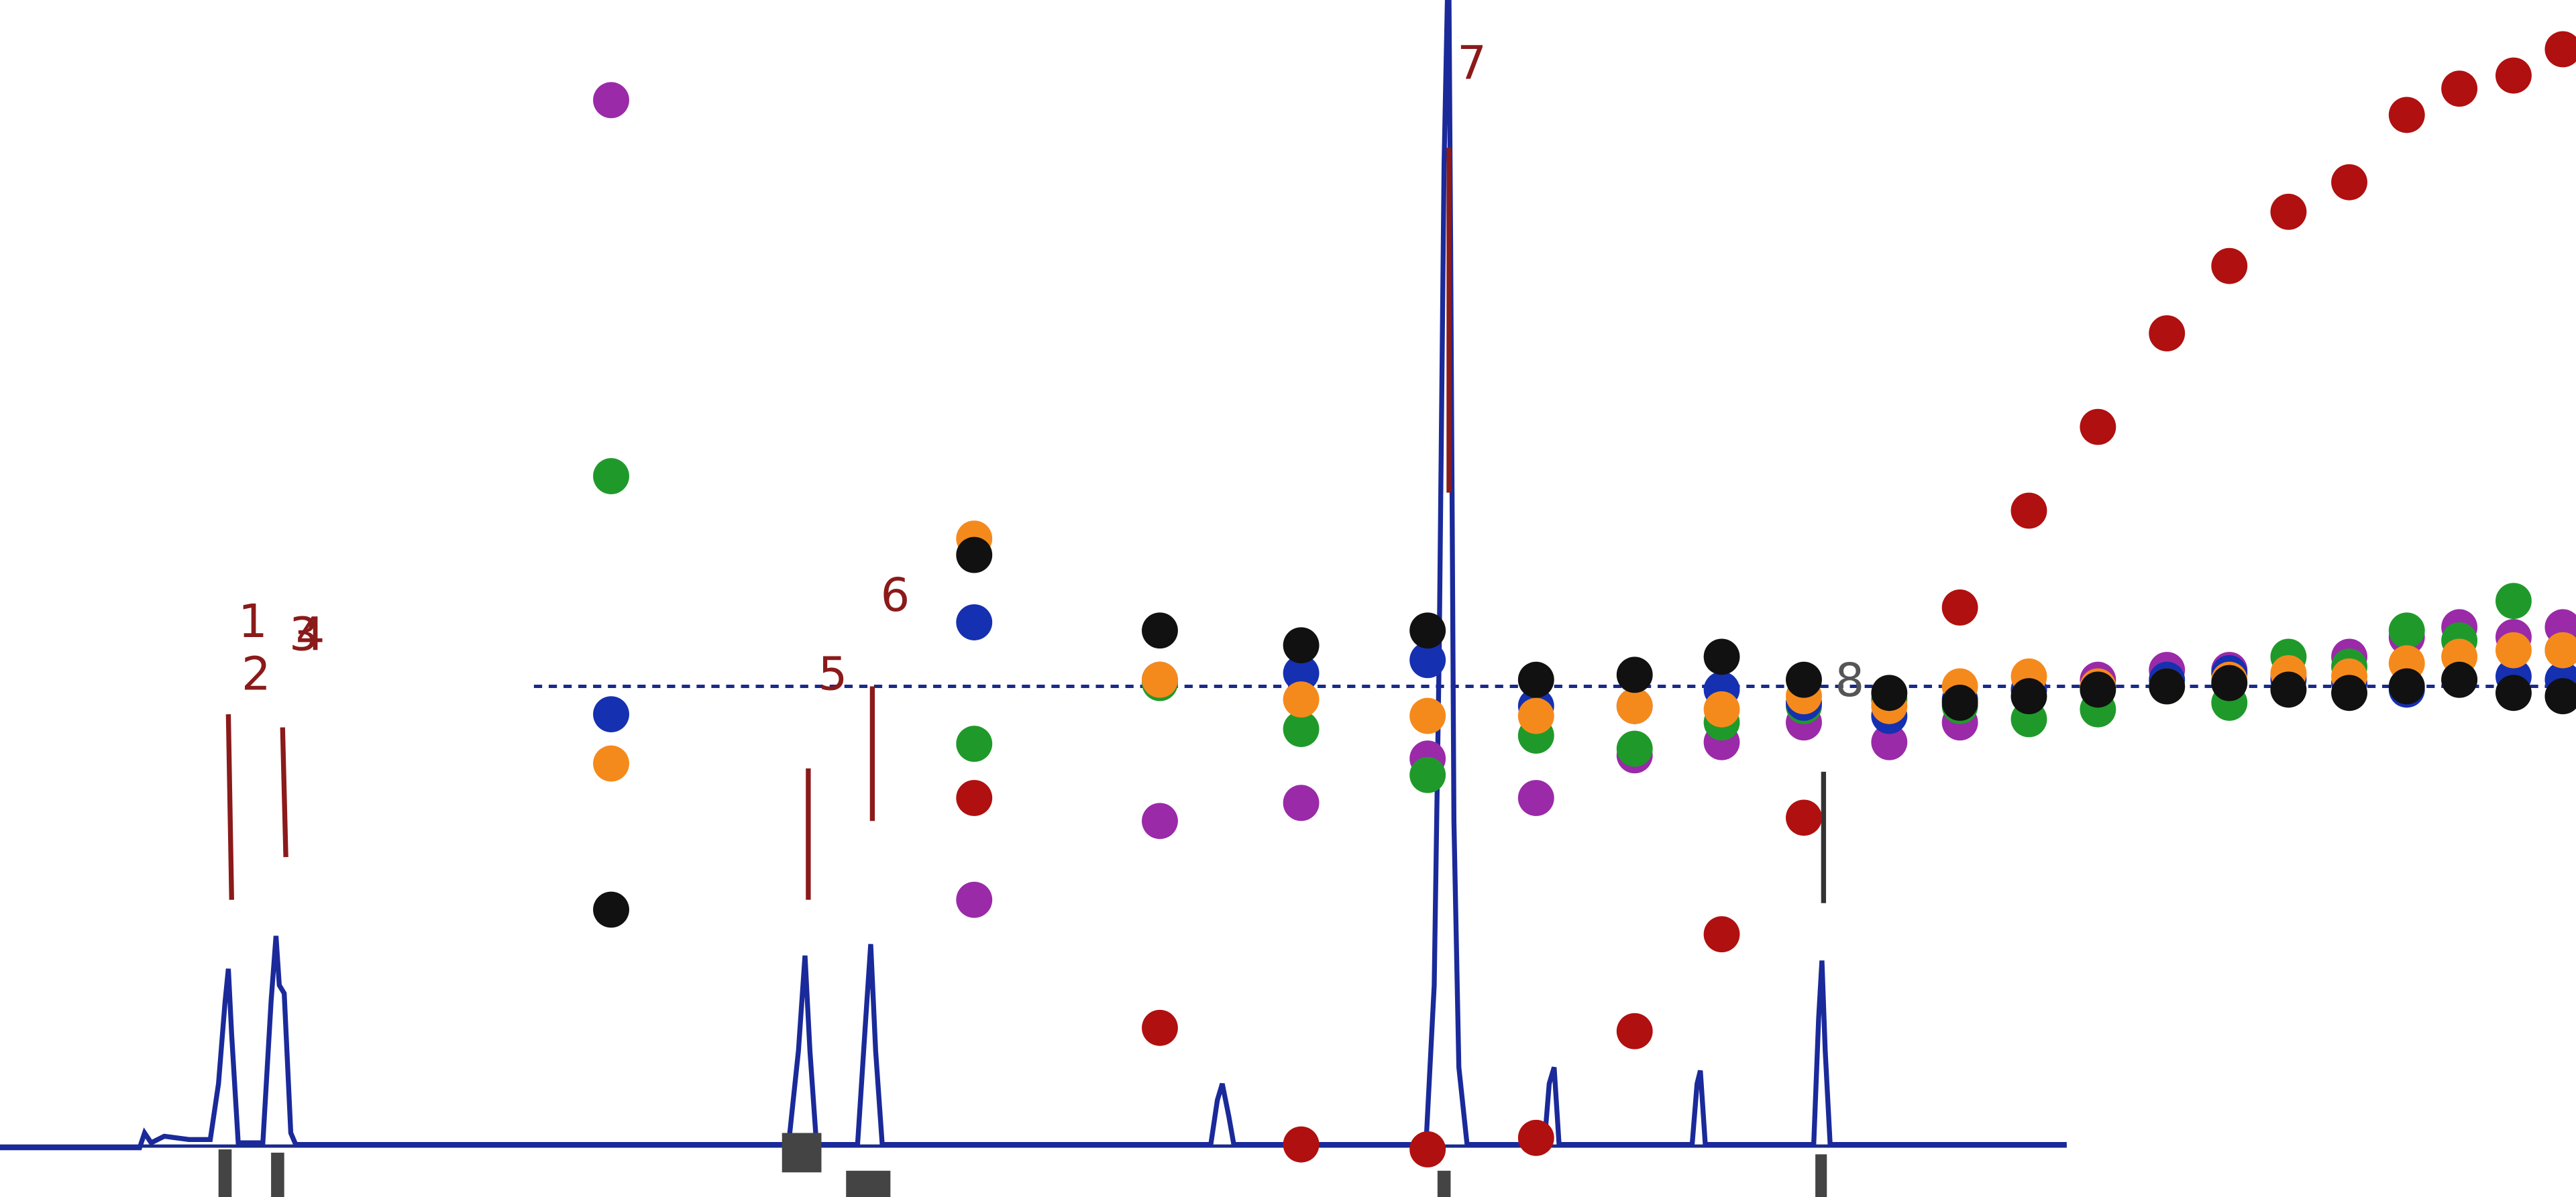 This screenshot has height=1197, width=2576. Describe the element at coordinates (833, 674) in the screenshot. I see `peak-label: 5` at that location.